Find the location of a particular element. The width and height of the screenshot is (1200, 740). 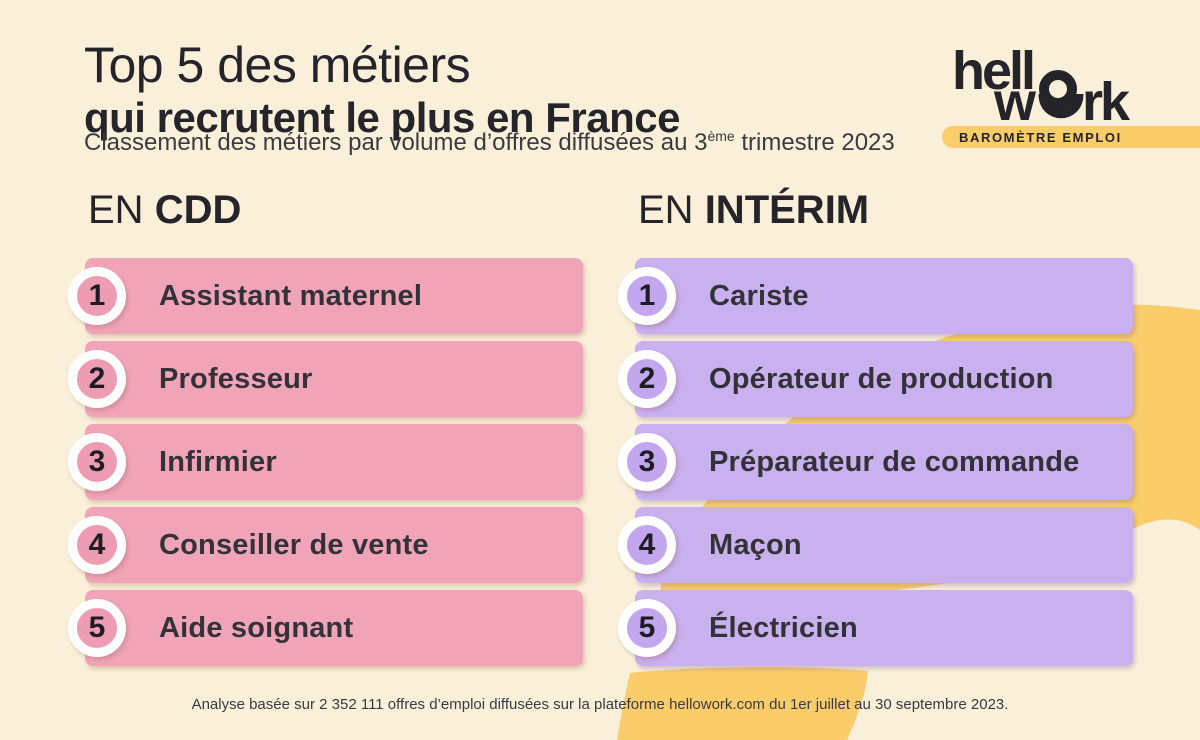

rank-bar: 3 Préparateur de commande is located at coordinates (875, 462).